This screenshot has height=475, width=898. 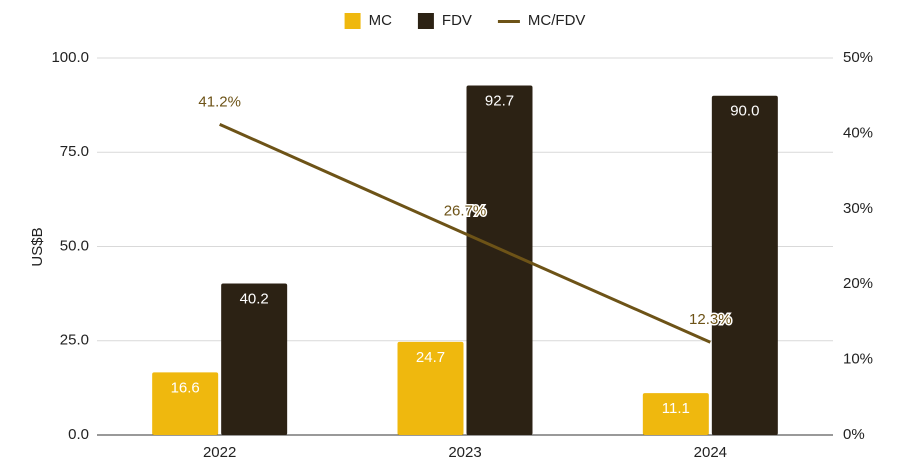 What do you see at coordinates (676, 408) in the screenshot?
I see `bar-data-label: 11.1` at bounding box center [676, 408].